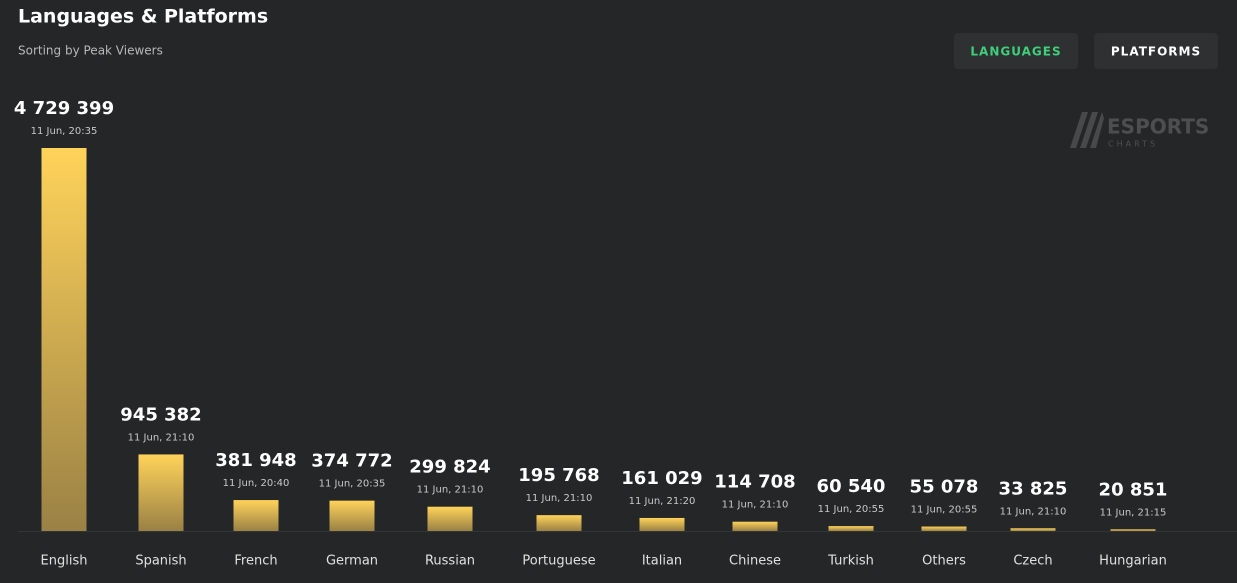 The image size is (1237, 583). What do you see at coordinates (255, 460) in the screenshot?
I see `value-label: 381 948` at bounding box center [255, 460].